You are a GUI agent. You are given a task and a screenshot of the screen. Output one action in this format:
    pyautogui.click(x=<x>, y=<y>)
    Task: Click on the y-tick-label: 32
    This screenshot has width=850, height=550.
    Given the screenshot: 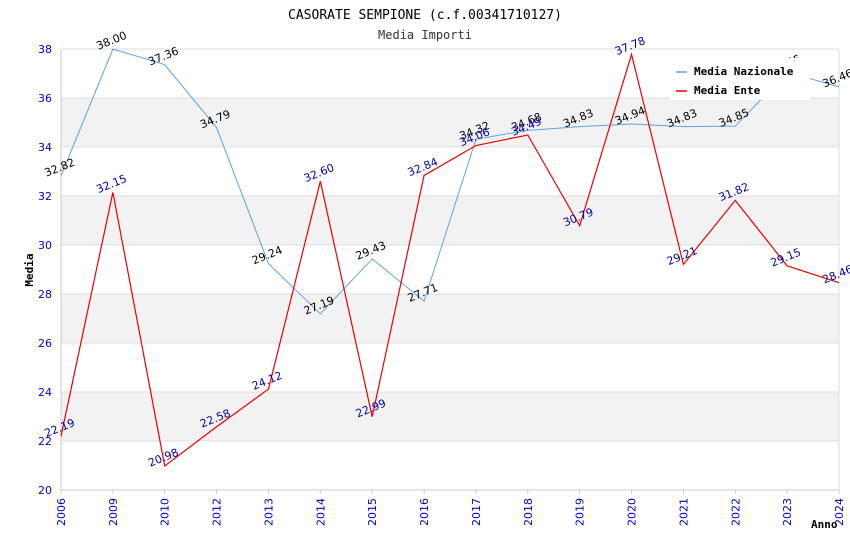 What is the action you would take?
    pyautogui.click(x=45, y=196)
    